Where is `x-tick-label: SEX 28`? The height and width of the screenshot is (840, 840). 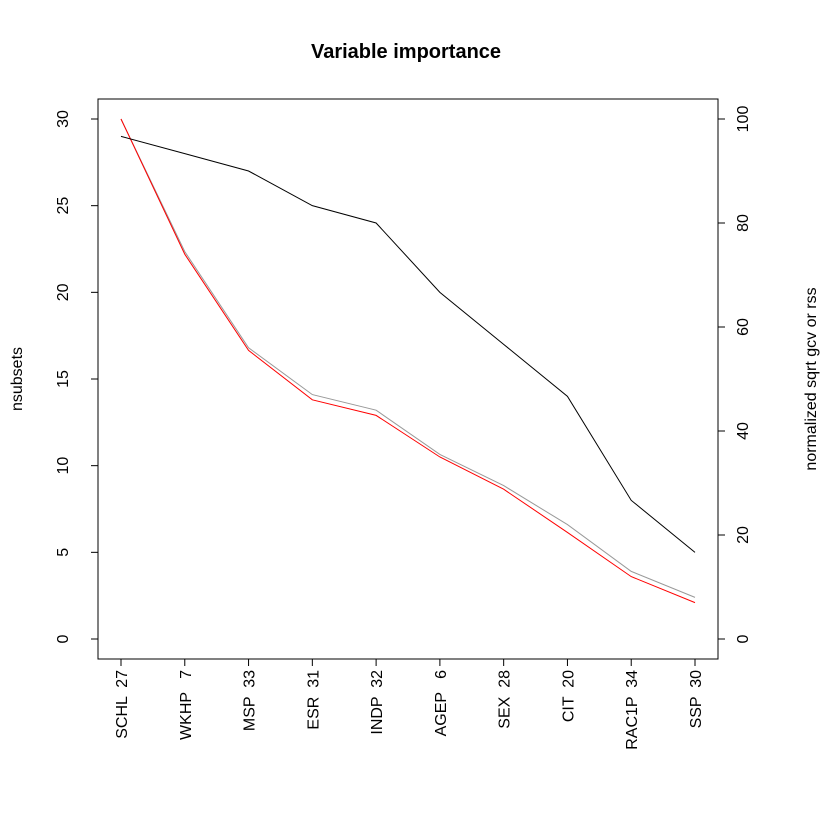 x-tick-label: SEX 28 is located at coordinates (505, 699).